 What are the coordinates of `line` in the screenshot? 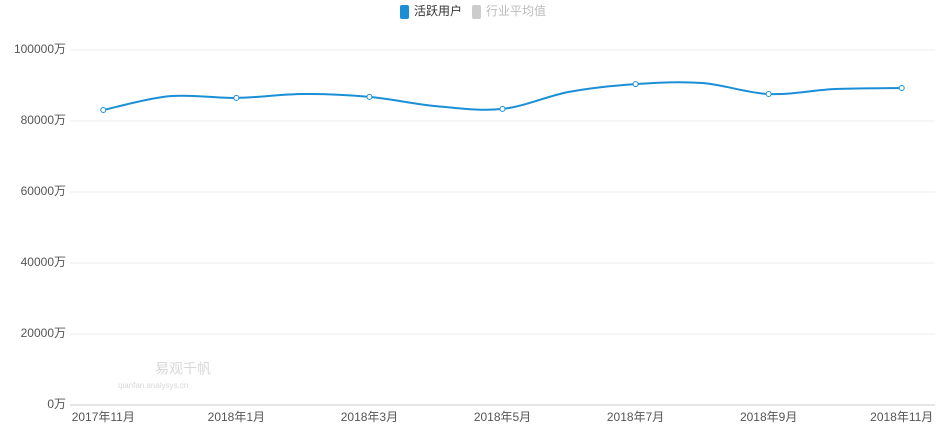 It's located at (502, 96).